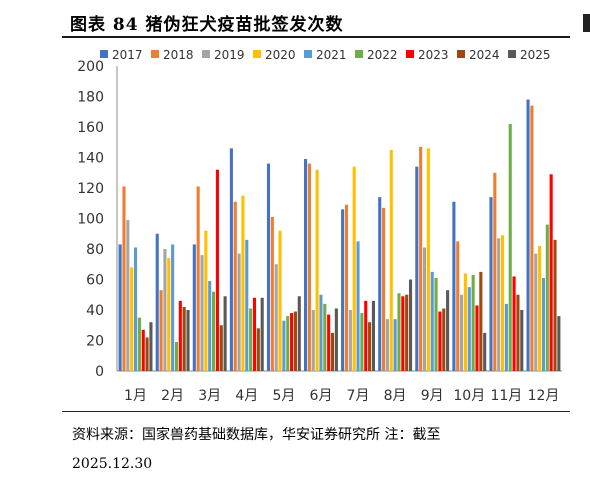  Describe the element at coordinates (484, 55) in the screenshot. I see `legend-label: 2024` at that location.